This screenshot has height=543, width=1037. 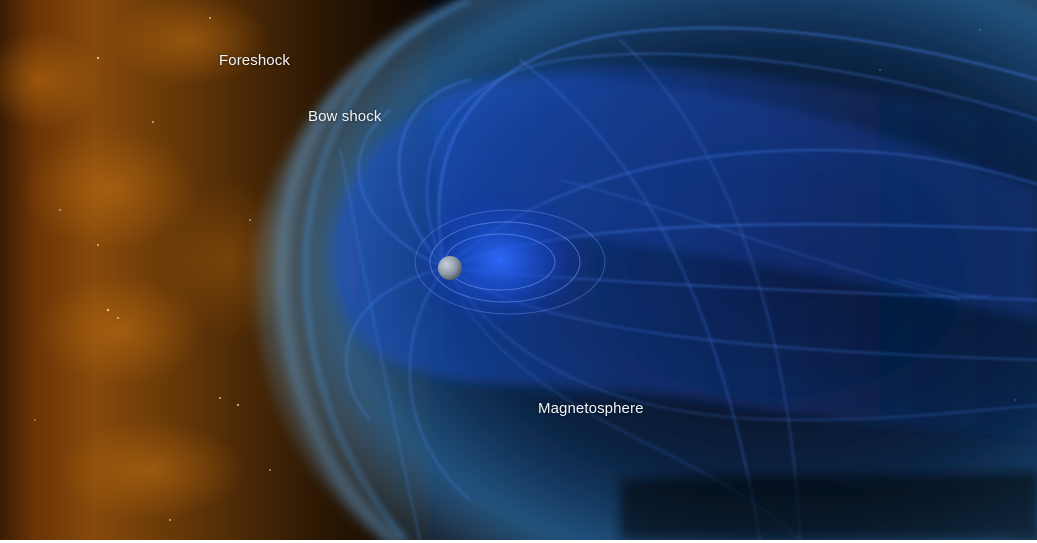 What do you see at coordinates (591, 408) in the screenshot?
I see `magnetosphere-label: Magnetosphere` at bounding box center [591, 408].